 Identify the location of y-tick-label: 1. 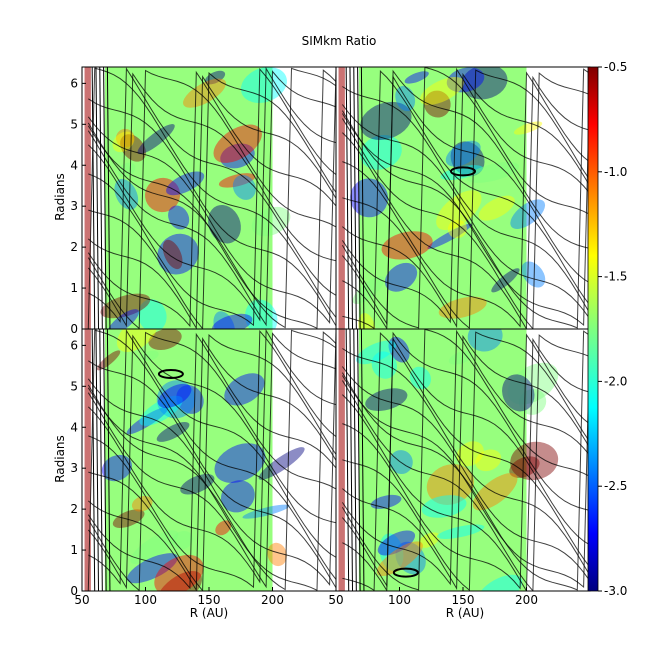
(74, 288).